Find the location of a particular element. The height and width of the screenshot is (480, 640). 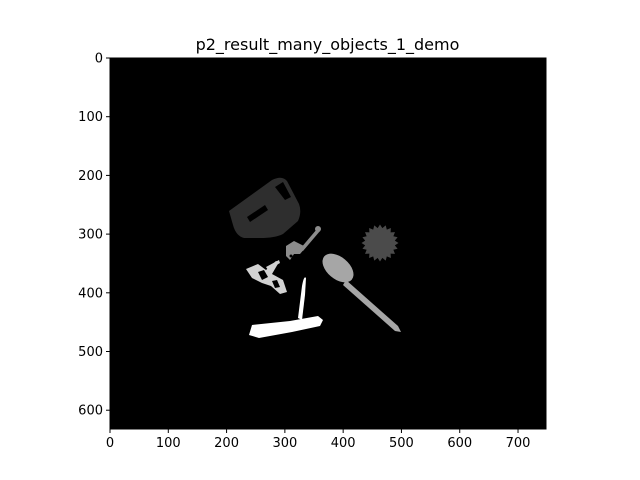

y-tick-label: 400 is located at coordinates (90, 293).